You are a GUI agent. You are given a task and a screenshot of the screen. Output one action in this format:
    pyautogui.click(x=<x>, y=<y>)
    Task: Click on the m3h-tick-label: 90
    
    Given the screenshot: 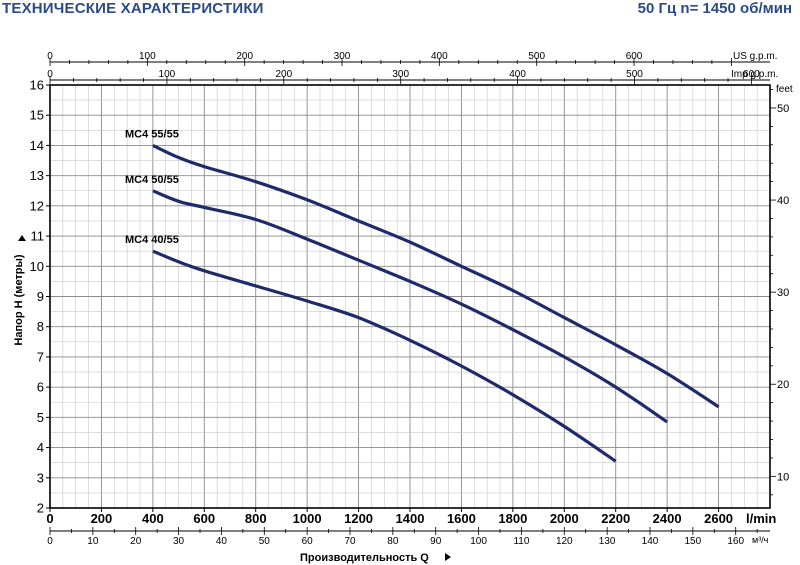 What is the action you would take?
    pyautogui.click(x=436, y=541)
    